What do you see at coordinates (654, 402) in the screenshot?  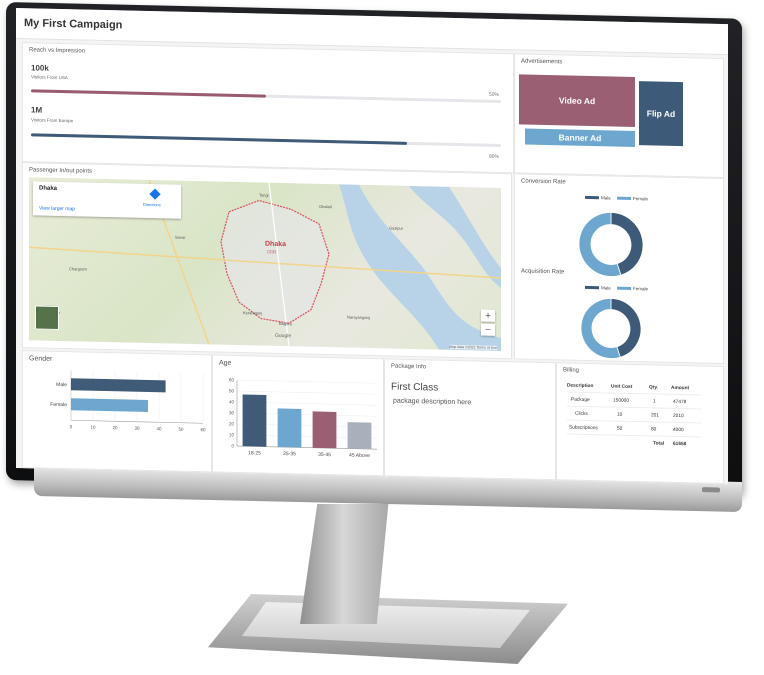 I see `billing-row-1-qty: 1` at bounding box center [654, 402].